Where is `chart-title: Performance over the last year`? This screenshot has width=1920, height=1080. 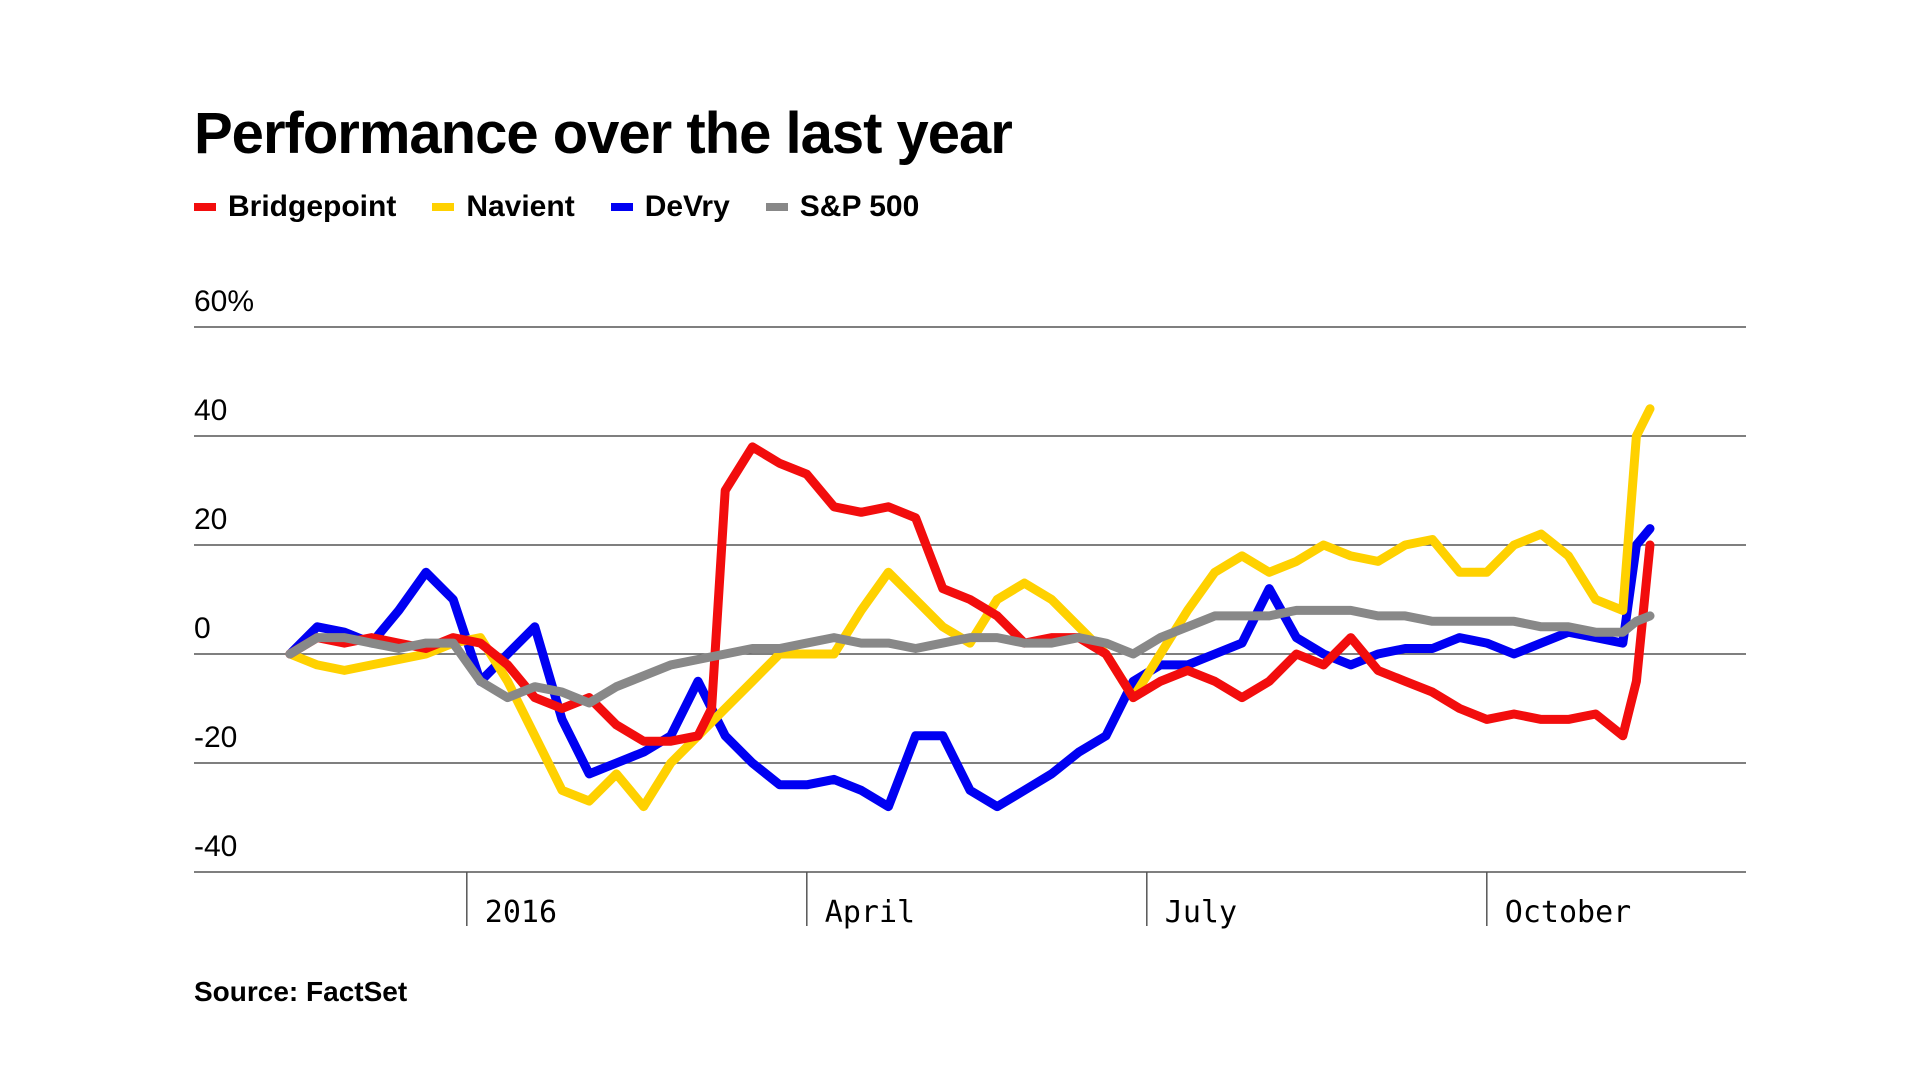
chart-title: Performance over the last year is located at coordinates (603, 133).